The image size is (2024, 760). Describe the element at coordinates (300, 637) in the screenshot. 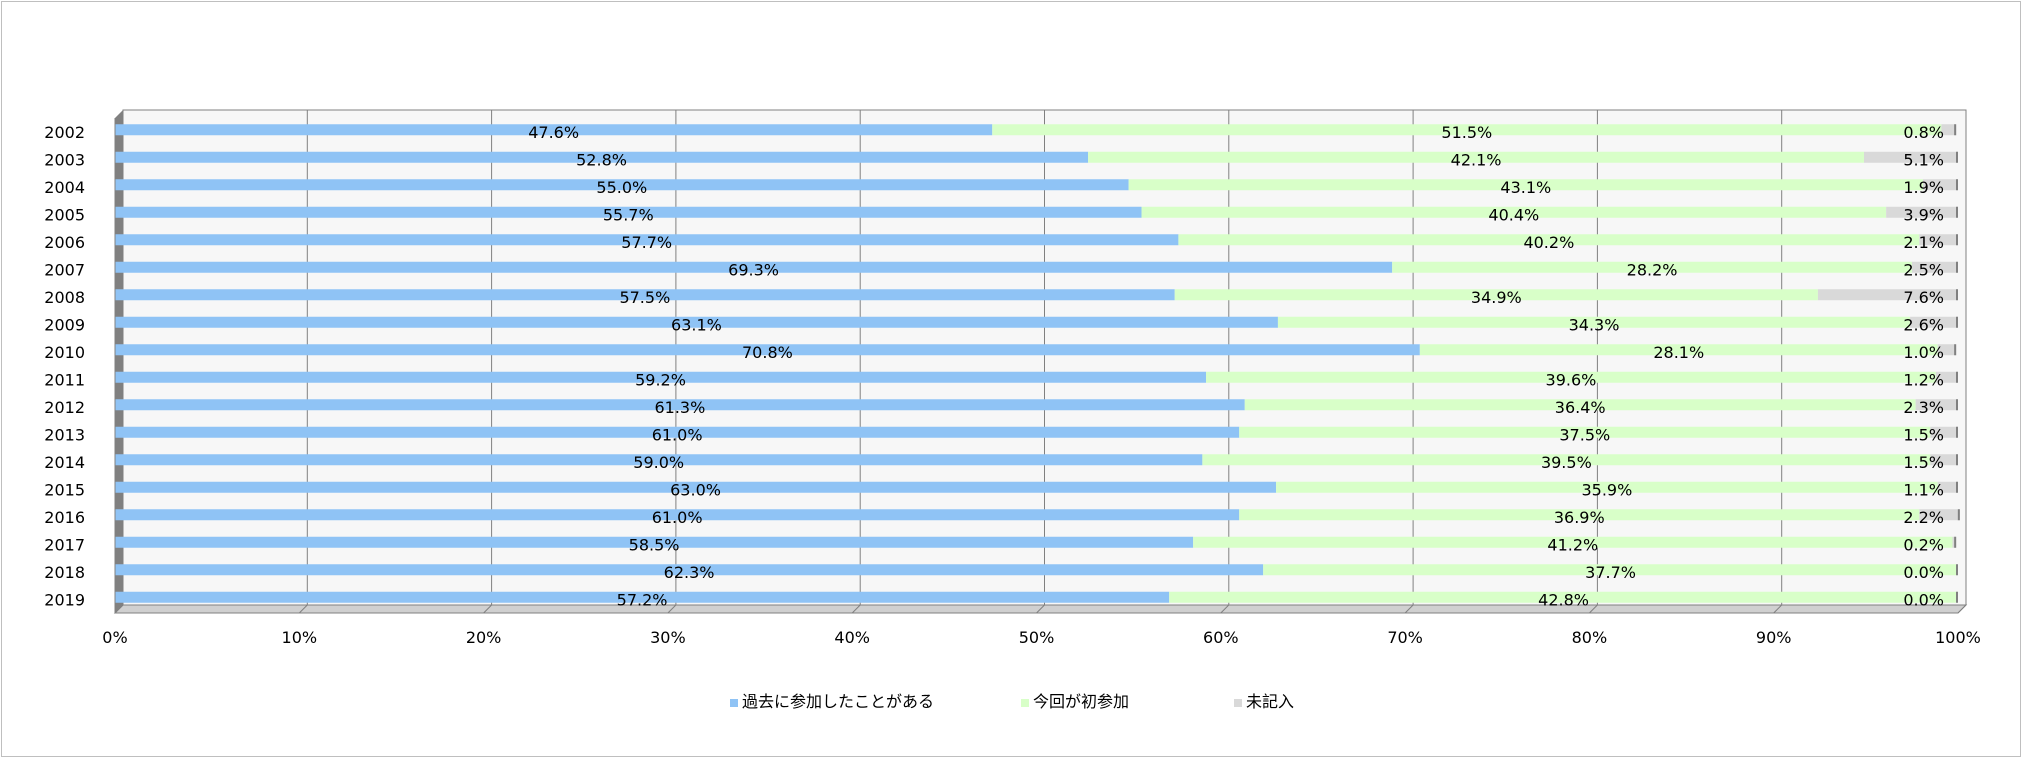

I see `x-tick-label: 10%` at that location.